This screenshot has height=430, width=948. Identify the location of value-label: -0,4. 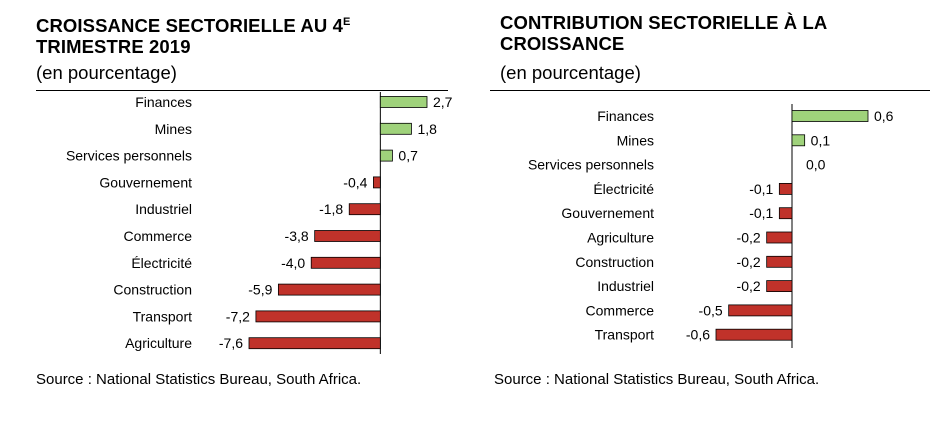
(355, 182).